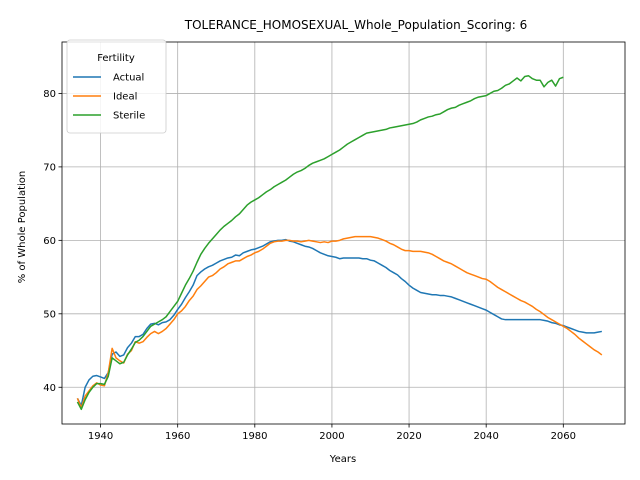  Describe the element at coordinates (128, 78) in the screenshot. I see `legend-entry-actual: Actual` at that location.